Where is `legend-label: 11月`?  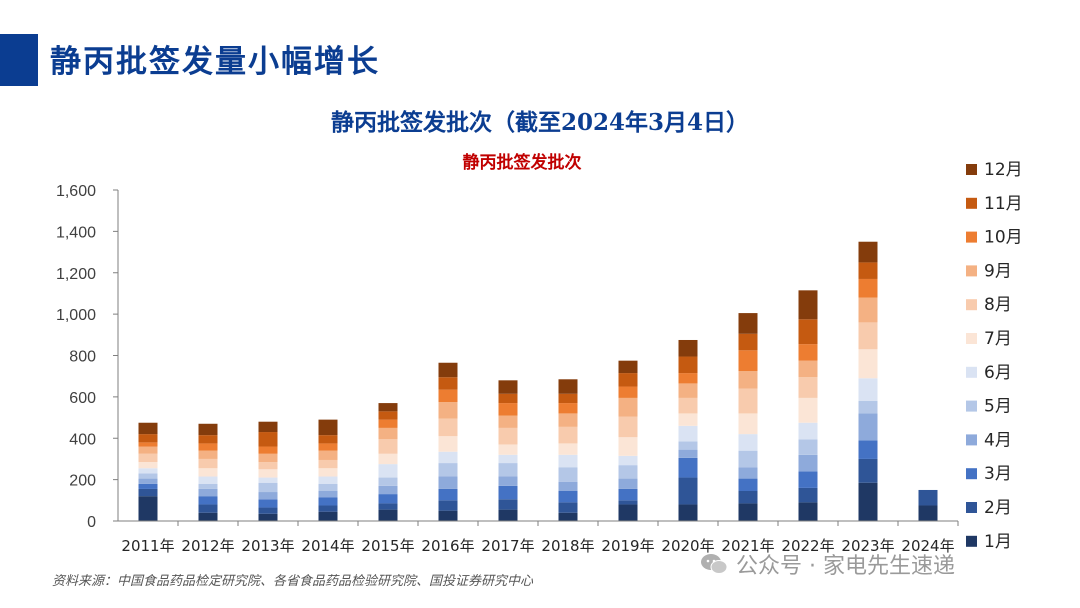 legend-label: 11月 is located at coordinates (1003, 204).